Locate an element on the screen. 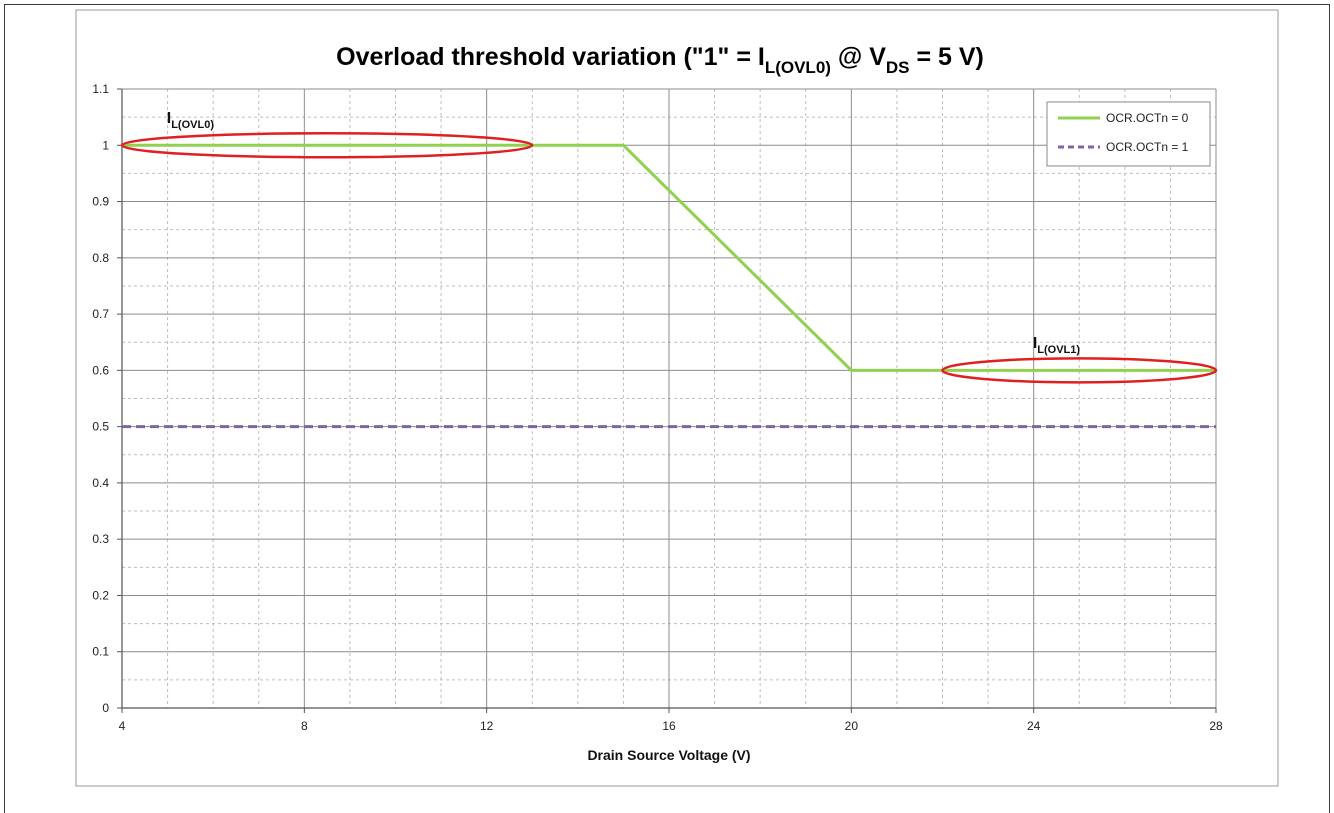 This screenshot has height=813, width=1334. x-tick-label-28: 28 is located at coordinates (1216, 726).